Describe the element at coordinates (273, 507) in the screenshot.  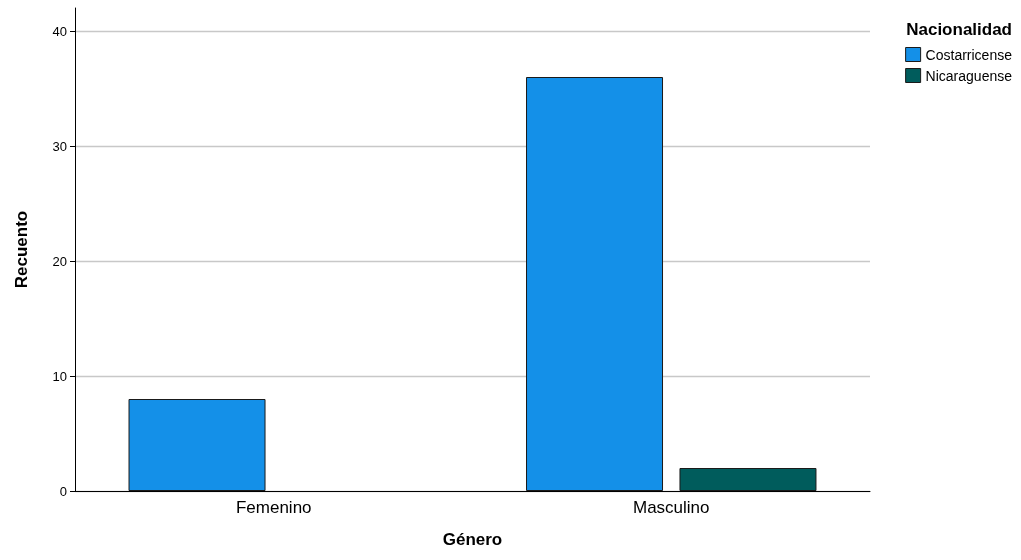
I see `x-tick-label: Femenino` at that location.